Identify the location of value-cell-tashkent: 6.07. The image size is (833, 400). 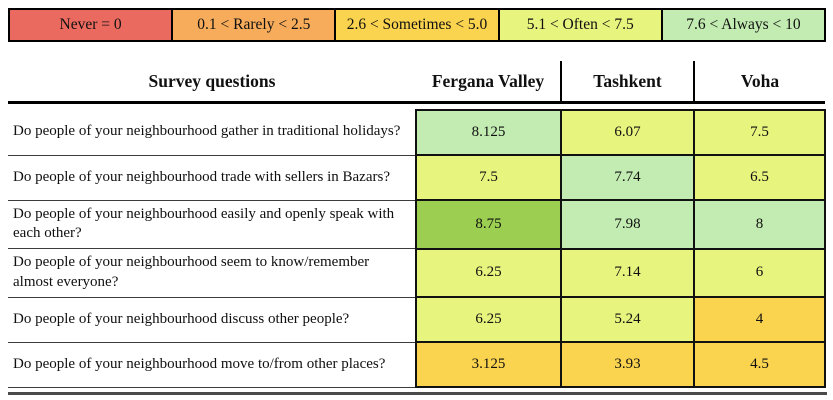
(627, 132).